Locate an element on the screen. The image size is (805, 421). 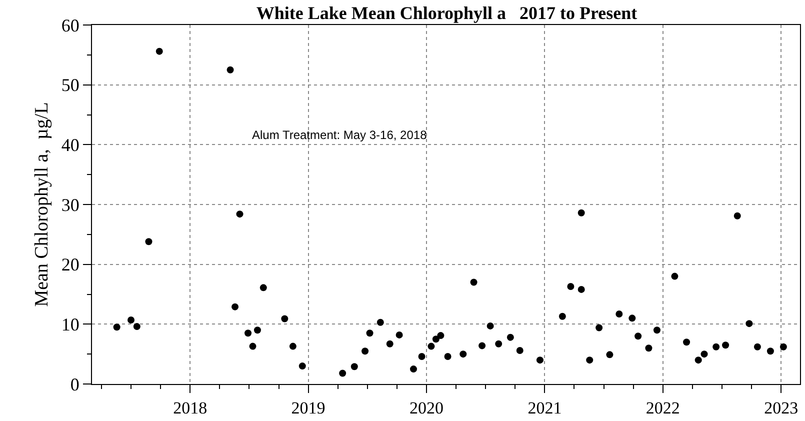
y-axis-title: Mean Chlorophyll a, µg/L is located at coordinates (41, 204).